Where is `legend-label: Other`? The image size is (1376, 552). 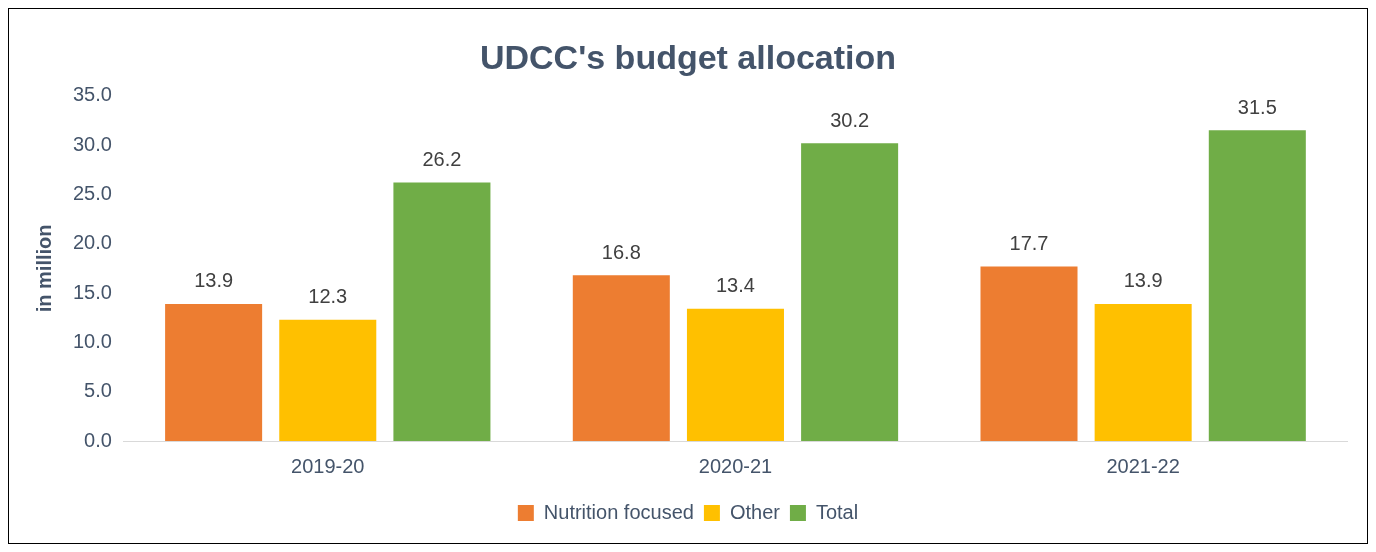
legend-label: Other is located at coordinates (755, 511).